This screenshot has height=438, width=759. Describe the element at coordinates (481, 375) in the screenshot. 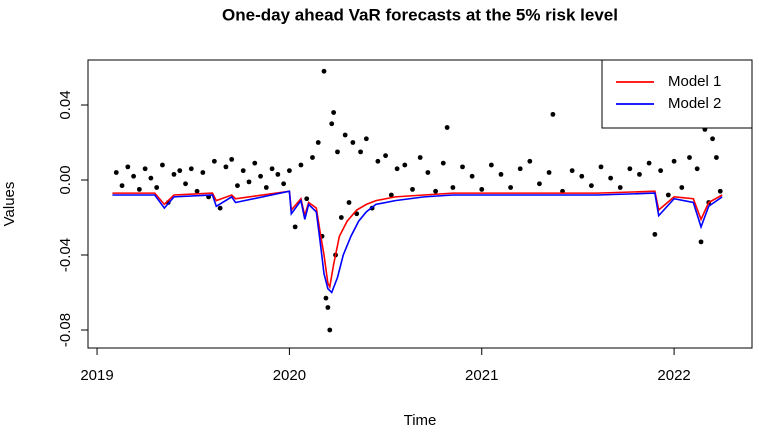

I see `x-tick-label: 2021` at that location.